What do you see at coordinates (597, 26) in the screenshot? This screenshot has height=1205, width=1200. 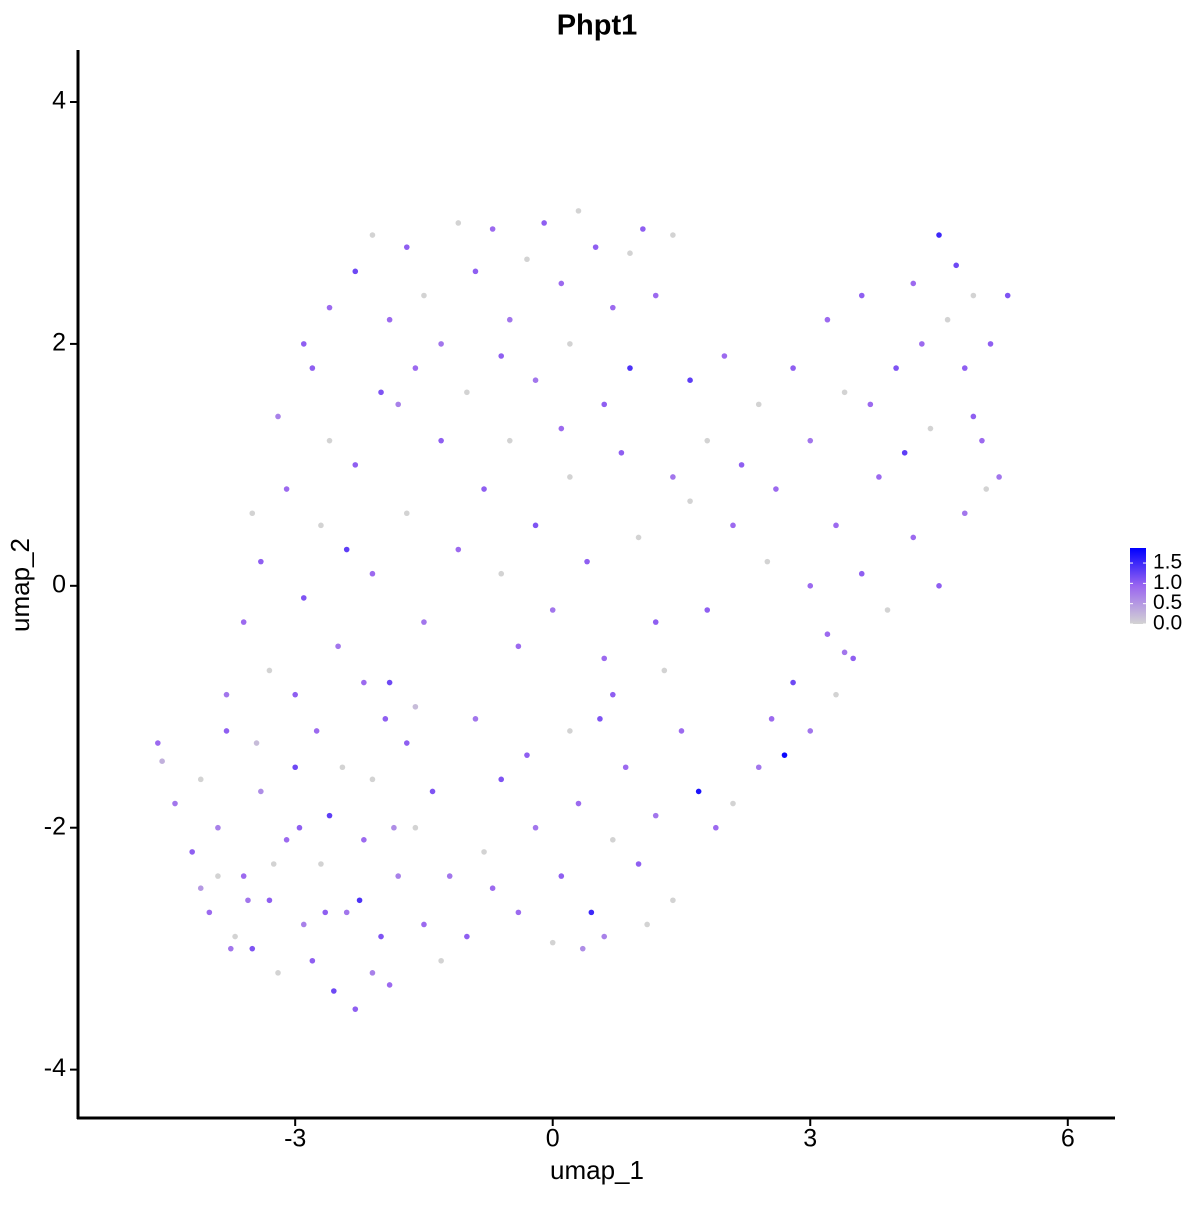 I see `chart-title: Phpt1` at bounding box center [597, 26].